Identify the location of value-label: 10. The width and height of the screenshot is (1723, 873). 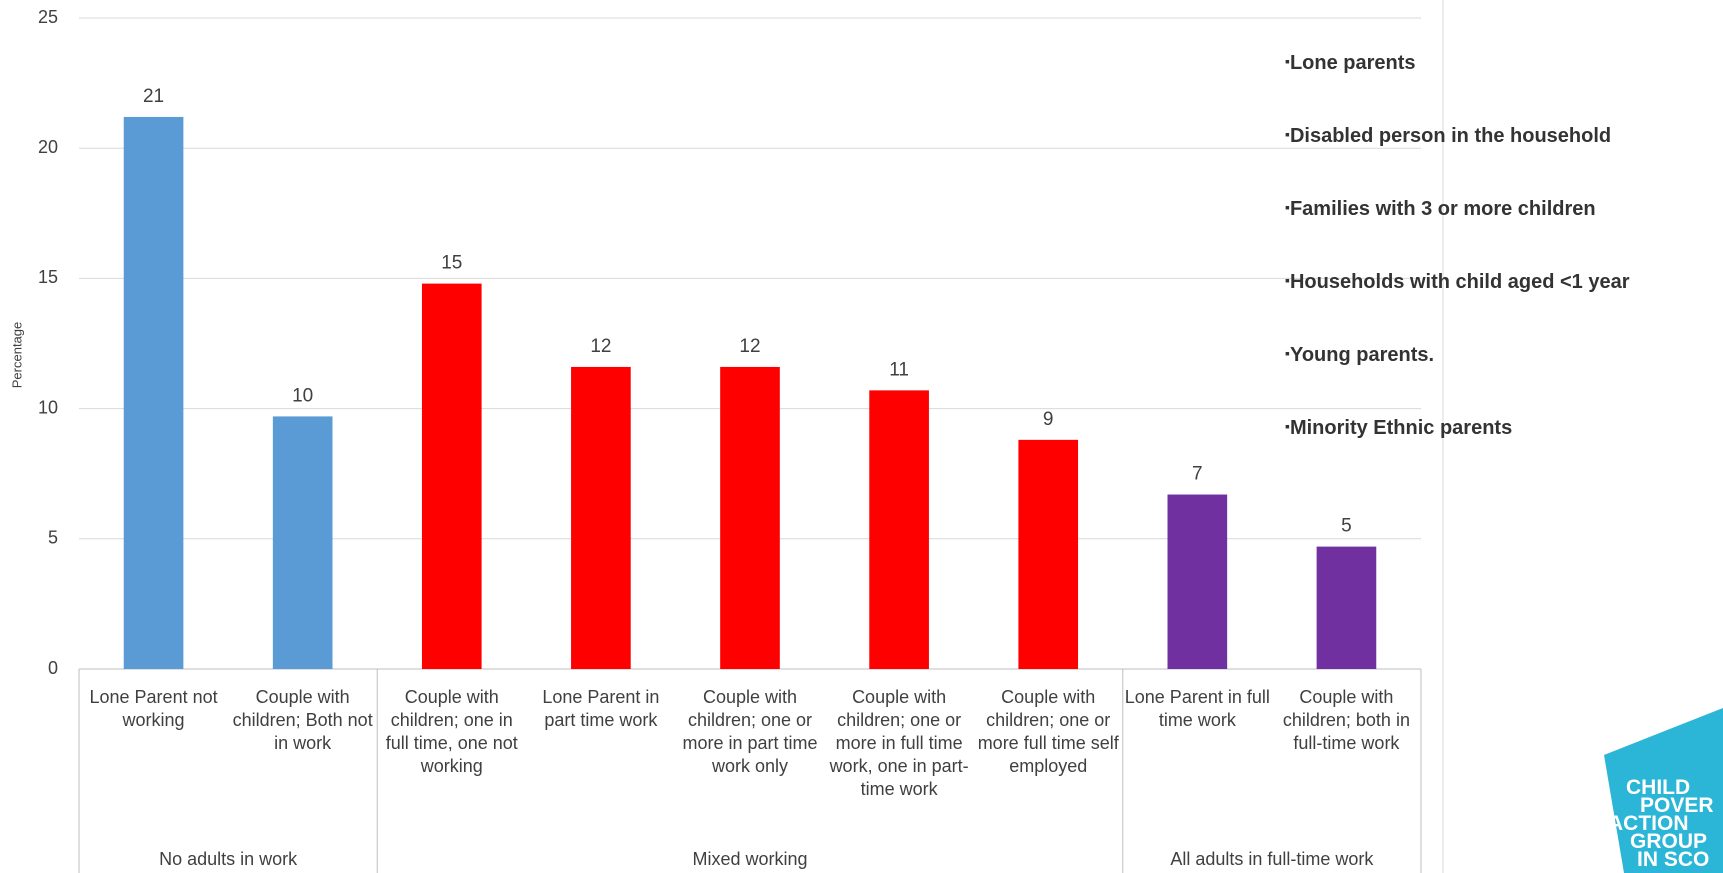
(302, 395).